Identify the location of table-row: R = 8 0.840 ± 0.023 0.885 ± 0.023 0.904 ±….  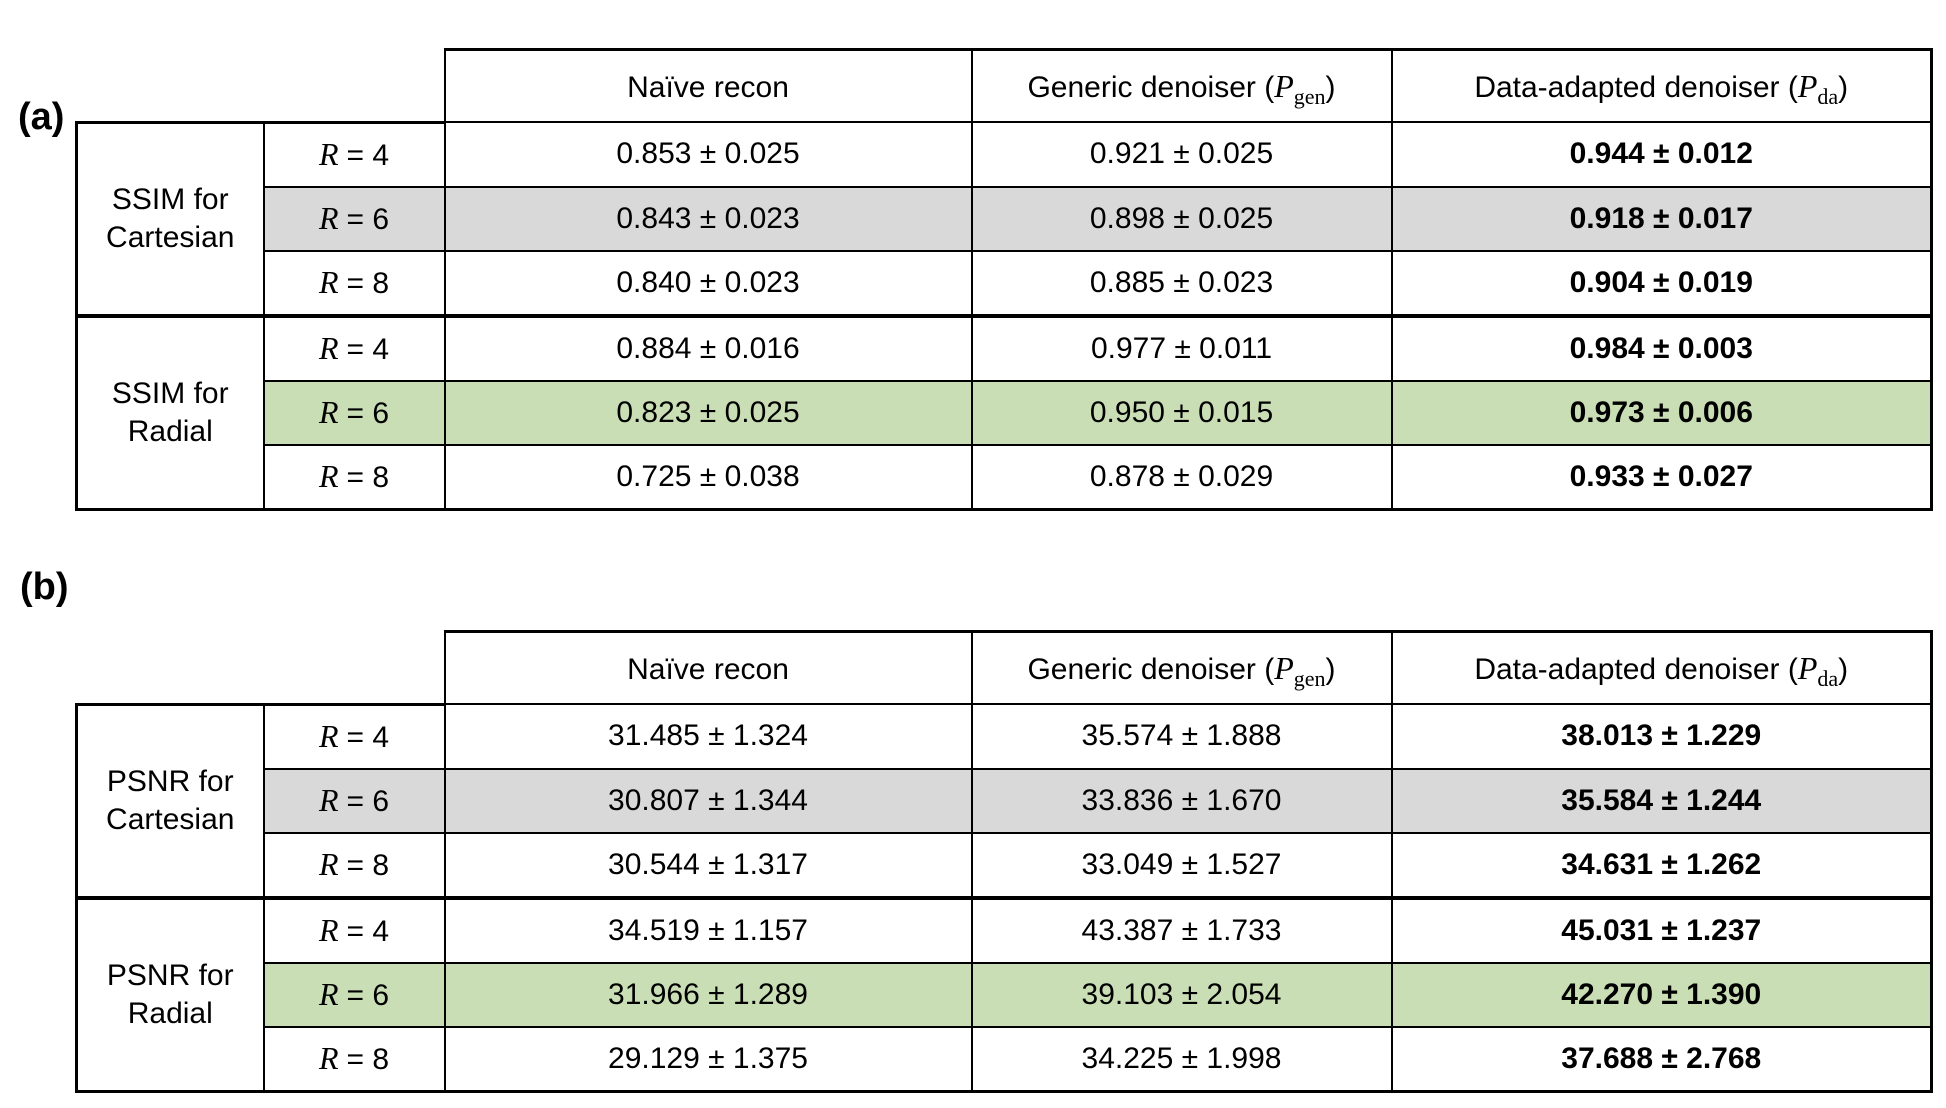
(1005, 283).